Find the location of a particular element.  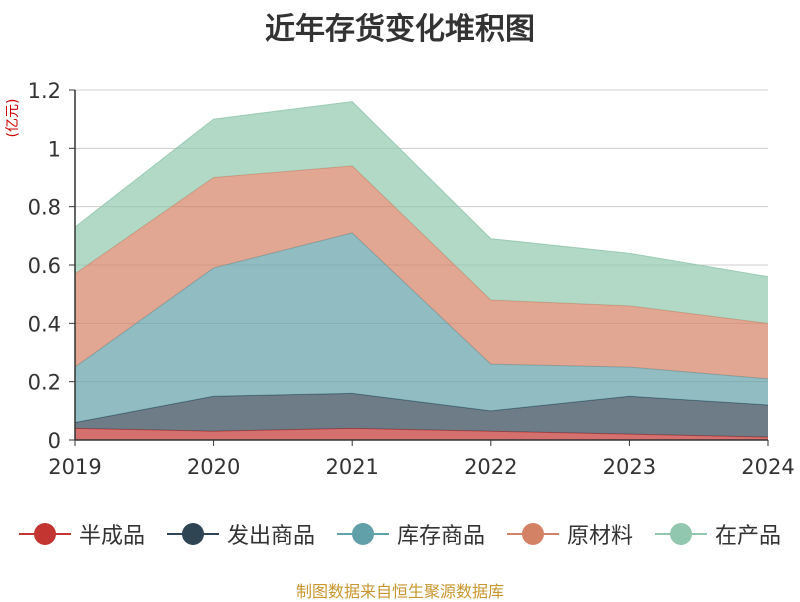

legend-label: 发出商品 is located at coordinates (270, 536).